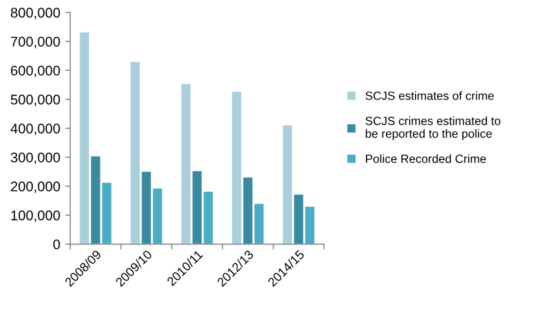 This screenshot has height=311, width=540. I want to click on y-tick-label: 300,000, so click(35, 158).